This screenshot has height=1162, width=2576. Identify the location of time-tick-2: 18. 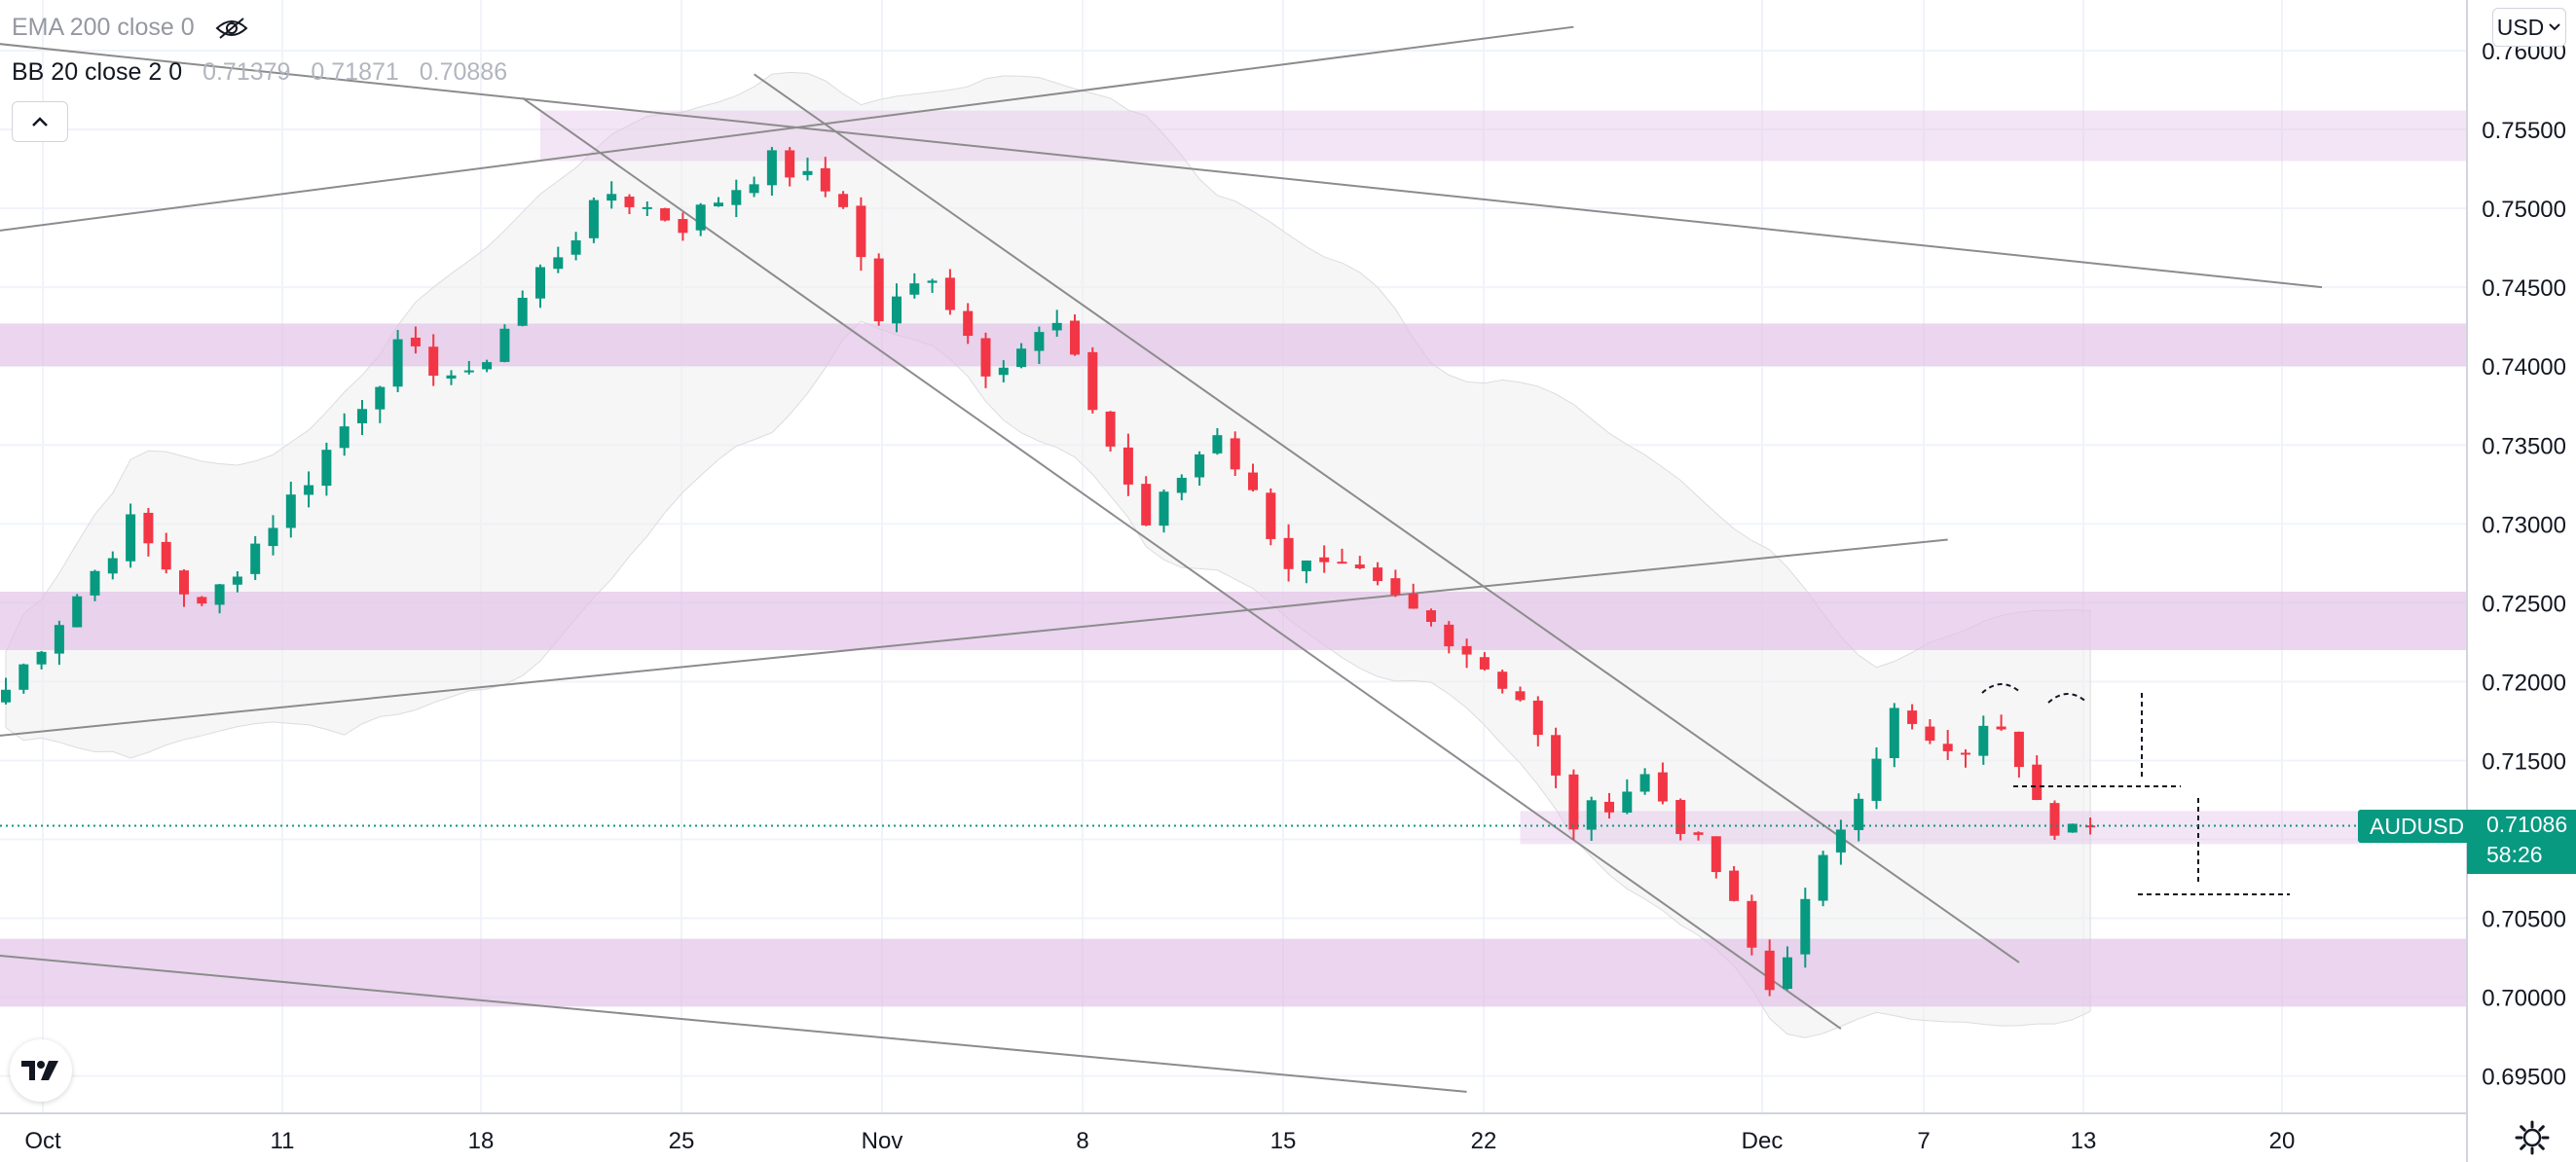
(481, 1141).